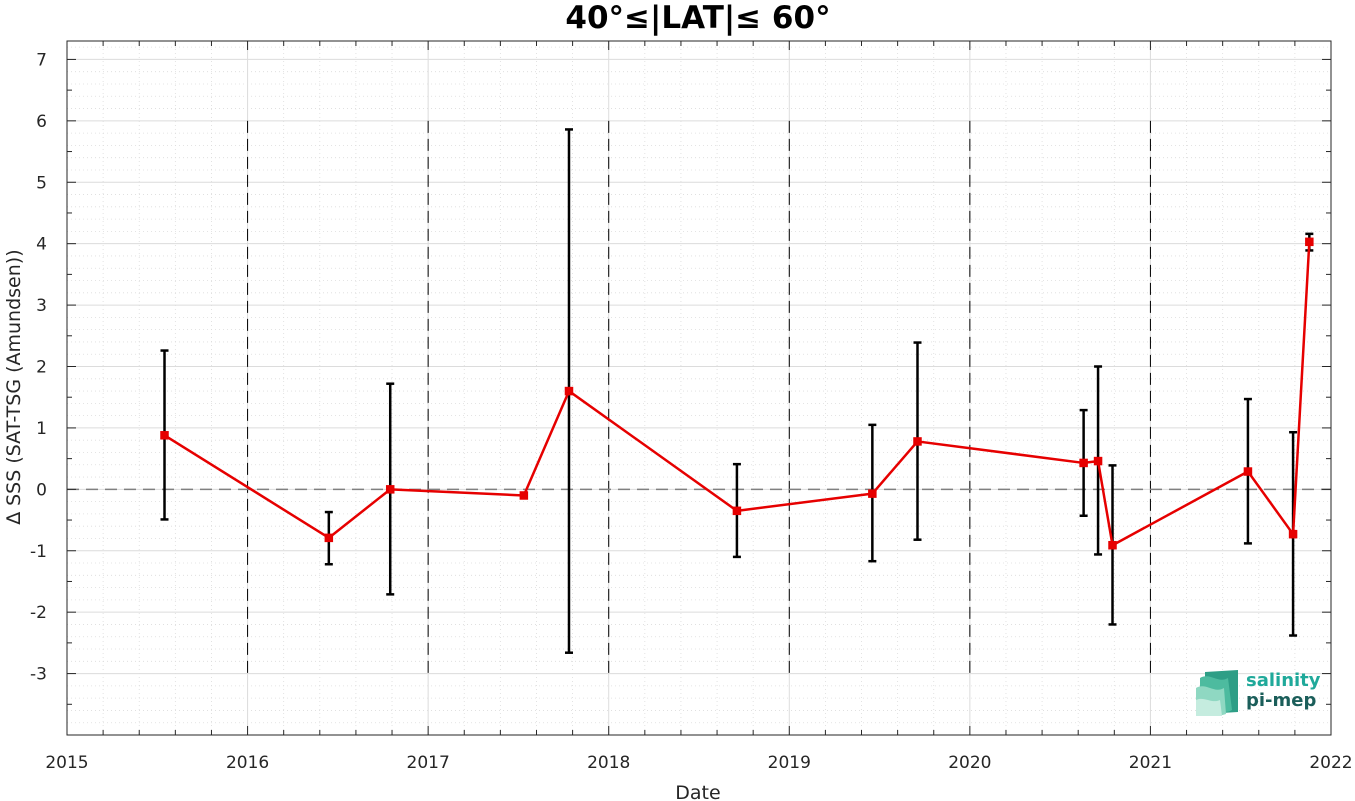  I want to click on x-tick-label: 2022, so click(1330, 763).